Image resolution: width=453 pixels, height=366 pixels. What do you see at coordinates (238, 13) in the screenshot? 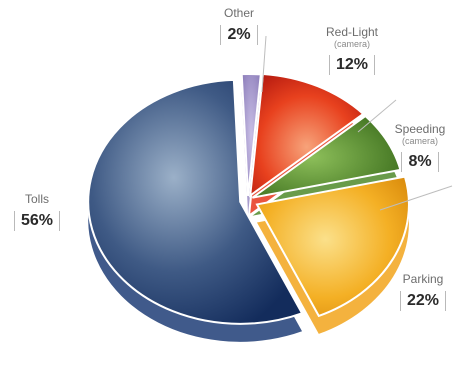
I see `label-other-name: Other` at bounding box center [238, 13].